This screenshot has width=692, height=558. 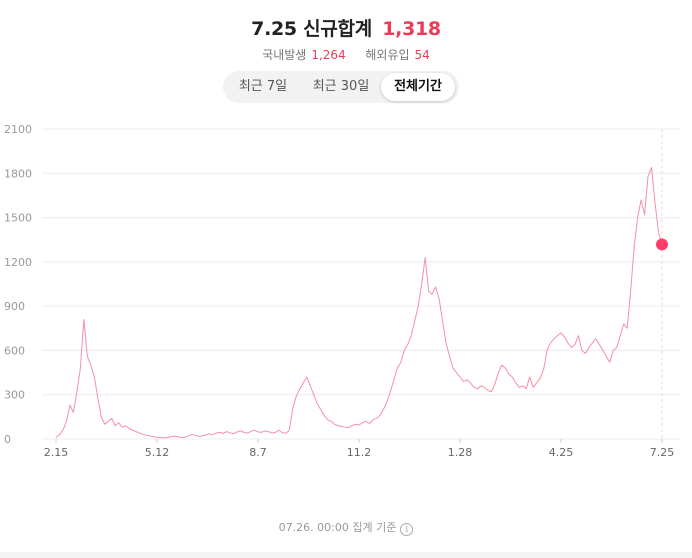 I want to click on tab-recent-7-days: 최근 7일, so click(x=263, y=86).